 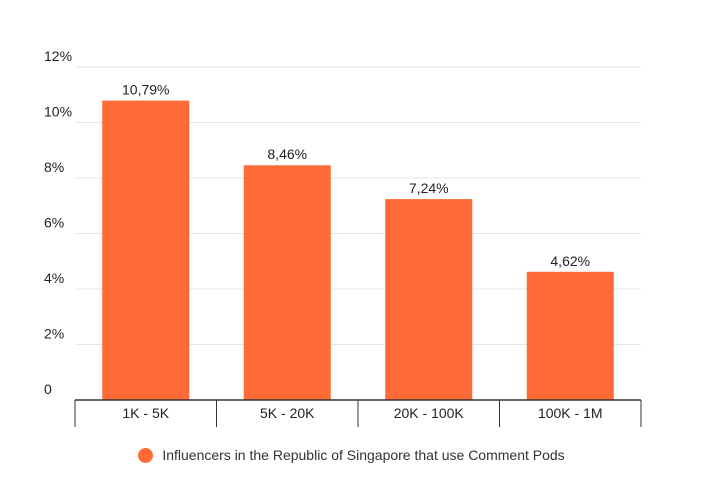 I want to click on x-tick-label: 20K - 100K, so click(x=429, y=413).